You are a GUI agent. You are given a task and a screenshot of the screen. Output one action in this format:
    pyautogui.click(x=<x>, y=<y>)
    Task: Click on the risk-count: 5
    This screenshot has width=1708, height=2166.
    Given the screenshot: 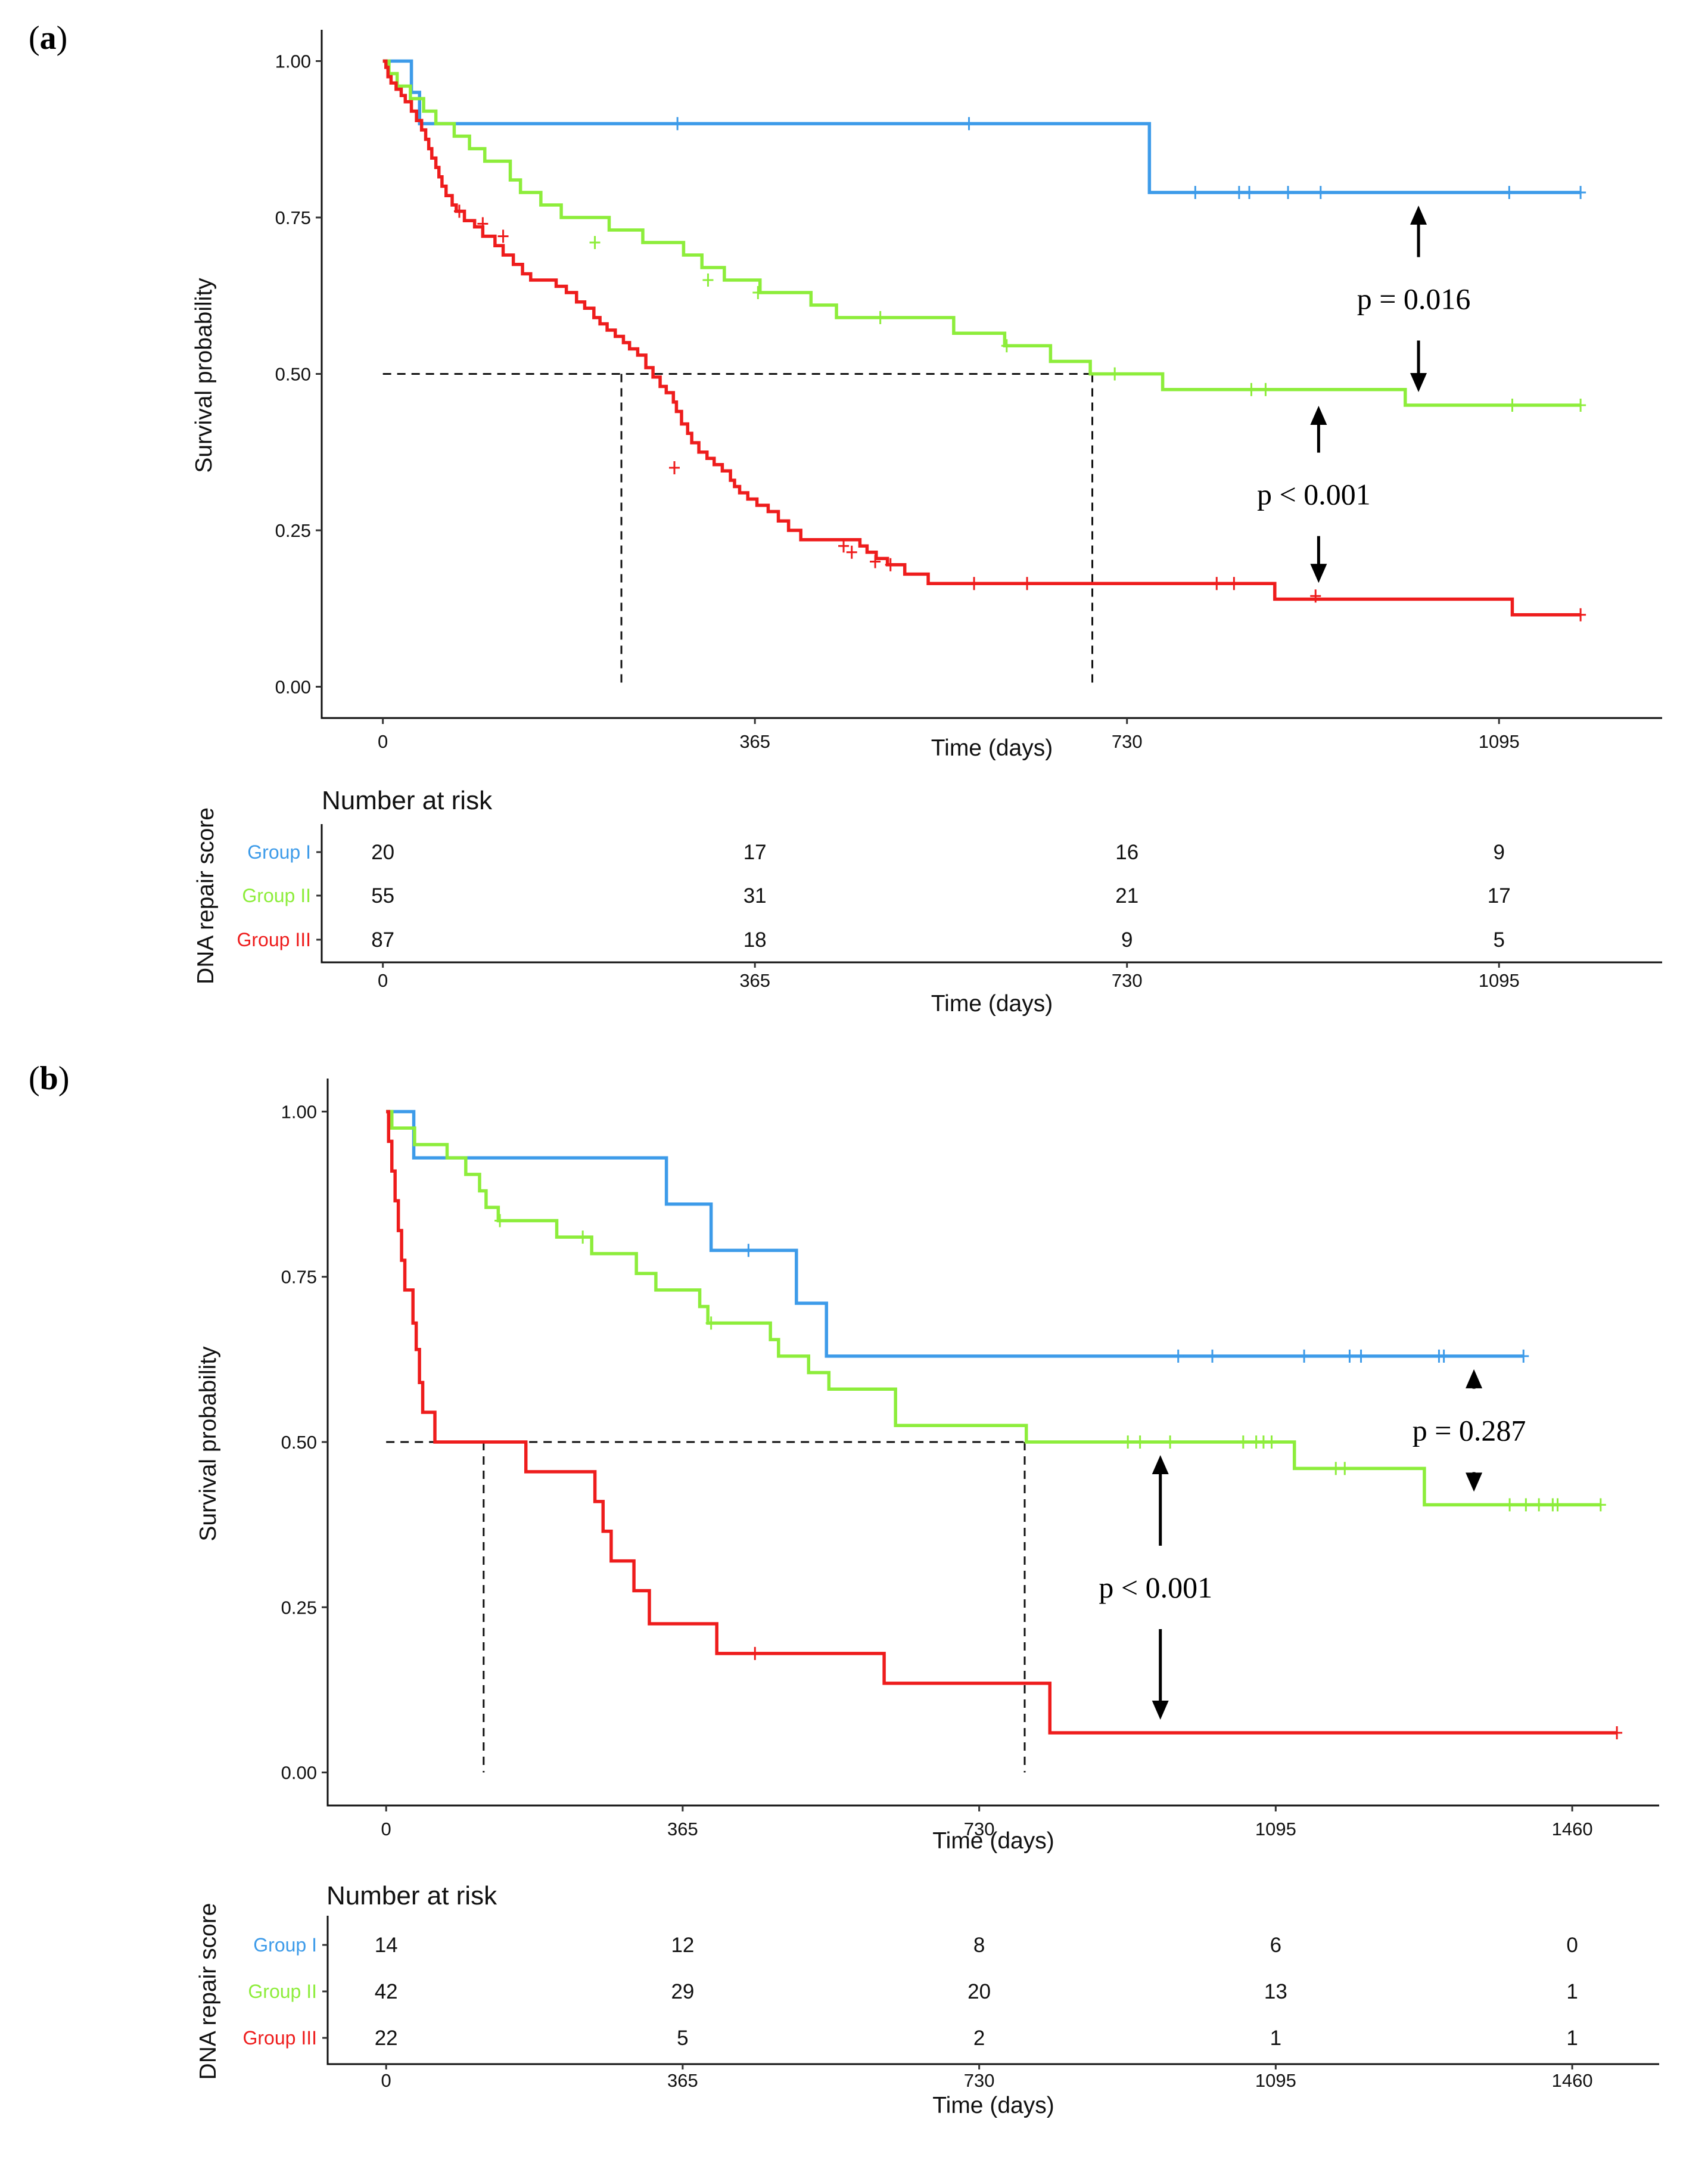 What is the action you would take?
    pyautogui.click(x=1499, y=940)
    